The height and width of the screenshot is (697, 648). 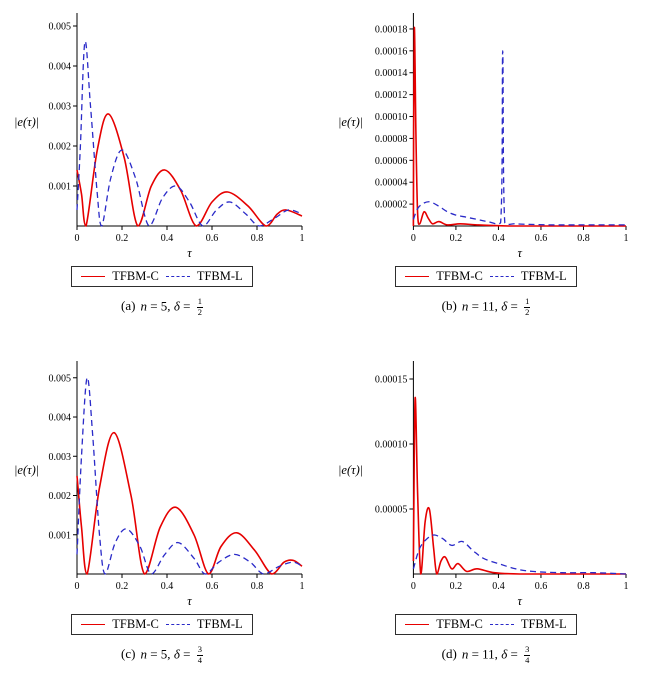 I want to click on caption-n-value: = 5,, so click(x=160, y=306).